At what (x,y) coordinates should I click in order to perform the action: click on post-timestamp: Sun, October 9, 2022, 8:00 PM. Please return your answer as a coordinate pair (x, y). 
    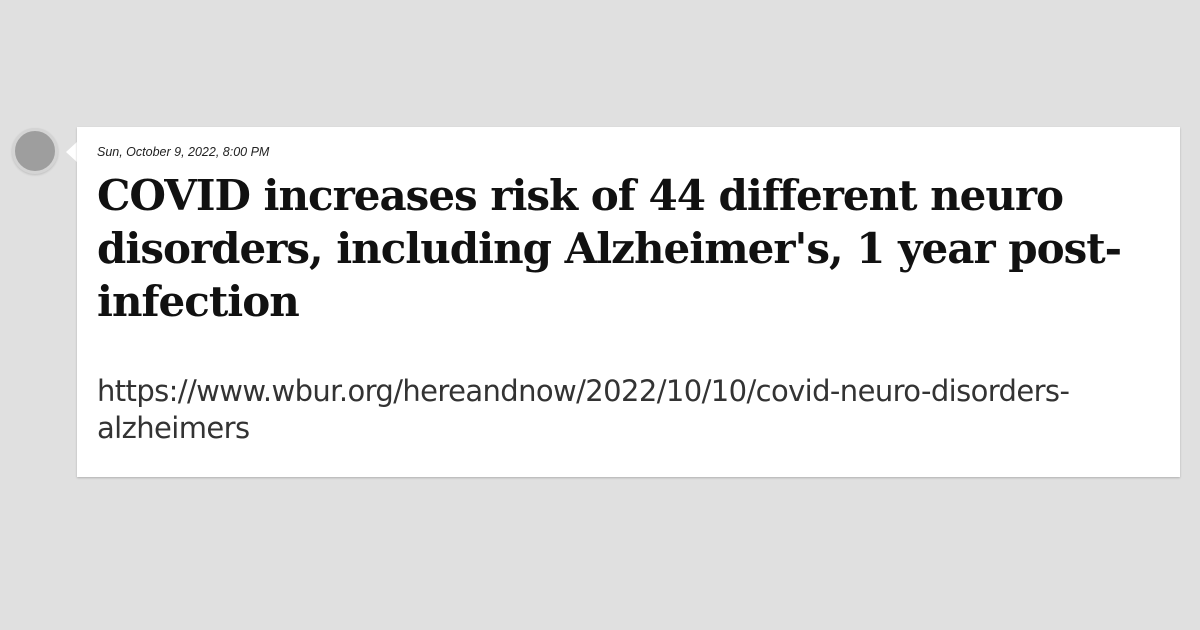
    Looking at the image, I should click on (183, 152).